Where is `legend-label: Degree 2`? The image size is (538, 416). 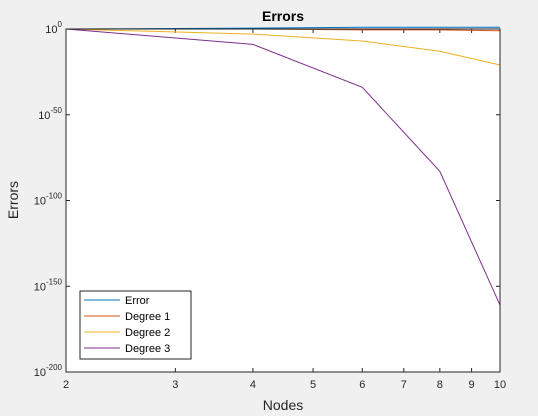
legend-label: Degree 2 is located at coordinates (147, 333).